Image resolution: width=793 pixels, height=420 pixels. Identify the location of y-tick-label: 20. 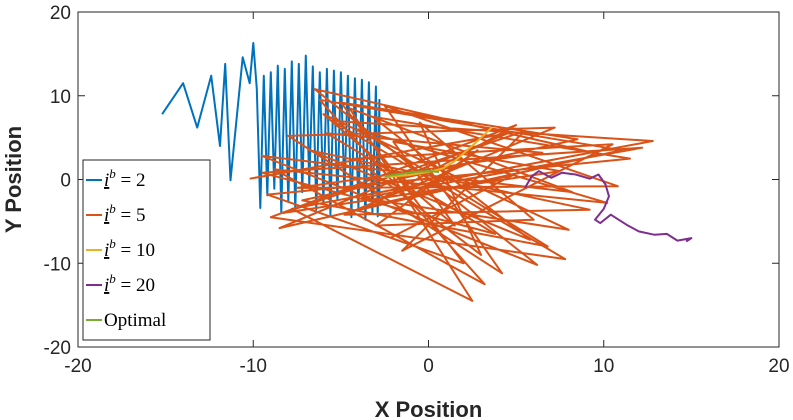
(60, 13).